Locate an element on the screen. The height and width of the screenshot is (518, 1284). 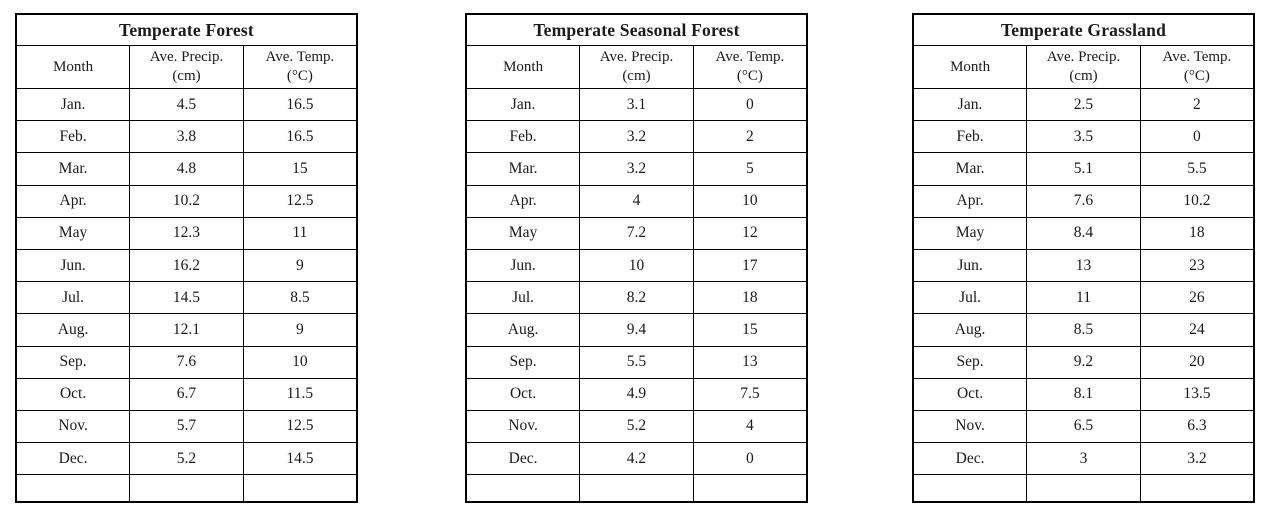
precip-cell: 10.2 is located at coordinates (186, 201).